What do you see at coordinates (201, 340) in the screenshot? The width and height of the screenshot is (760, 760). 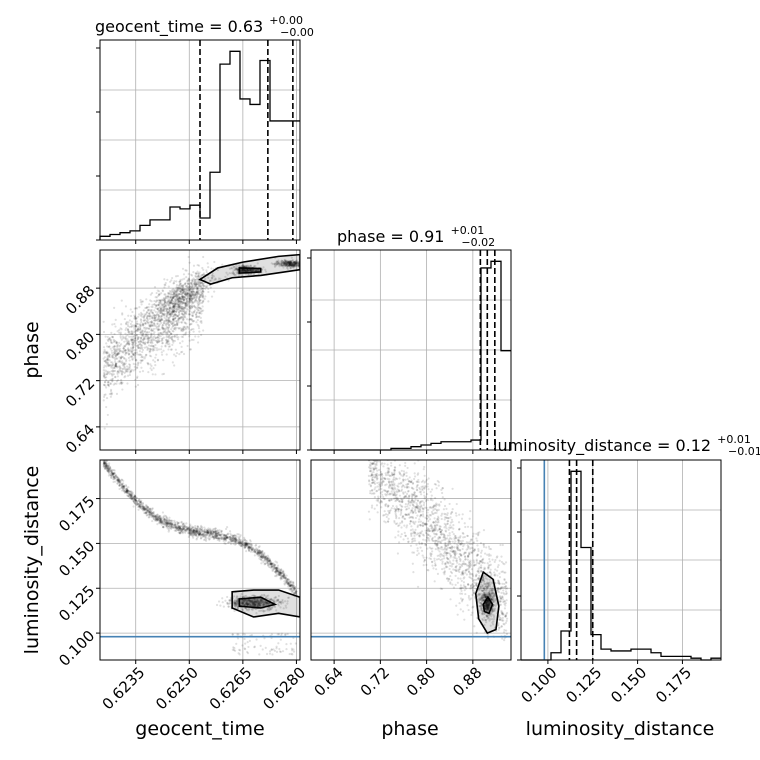 I see `scatter-geocent_time-phase-points` at bounding box center [201, 340].